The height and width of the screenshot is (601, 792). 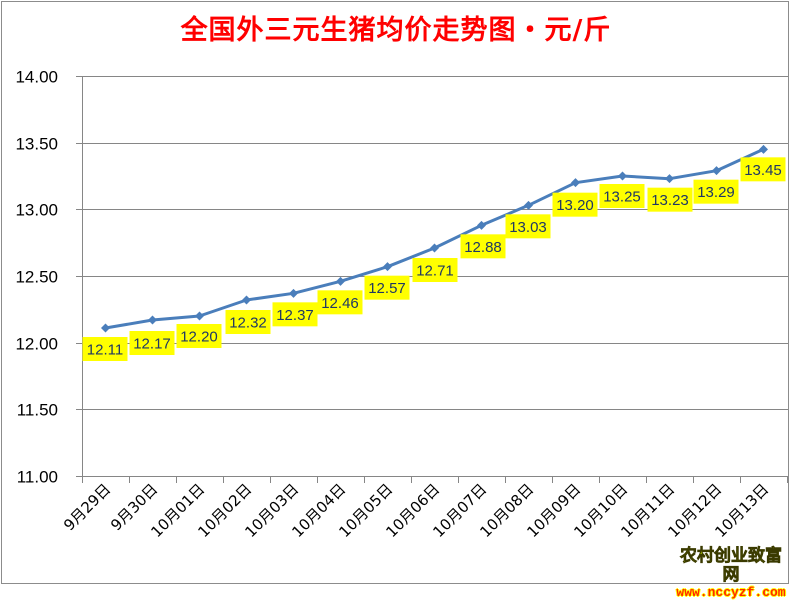 I want to click on data-label: 13.25, so click(x=622, y=197).